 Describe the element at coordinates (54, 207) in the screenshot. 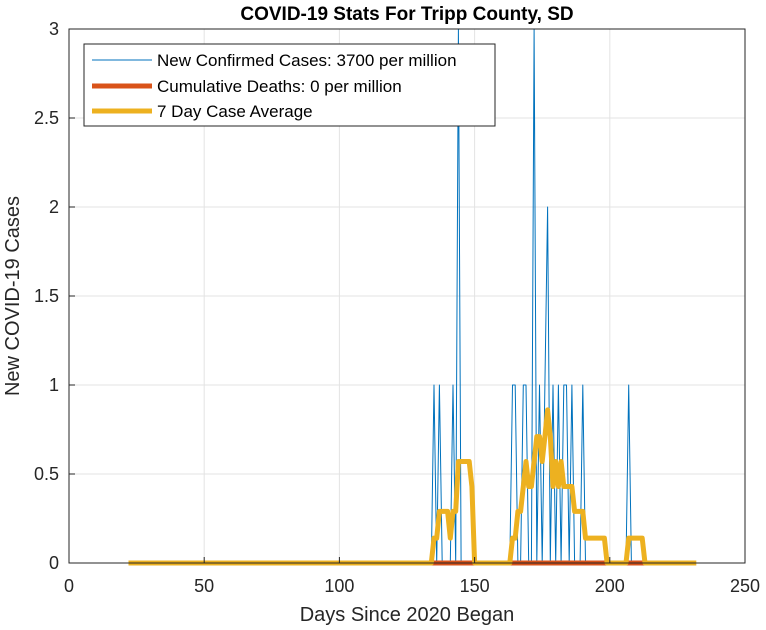

I see `y-tick-label: 2` at that location.